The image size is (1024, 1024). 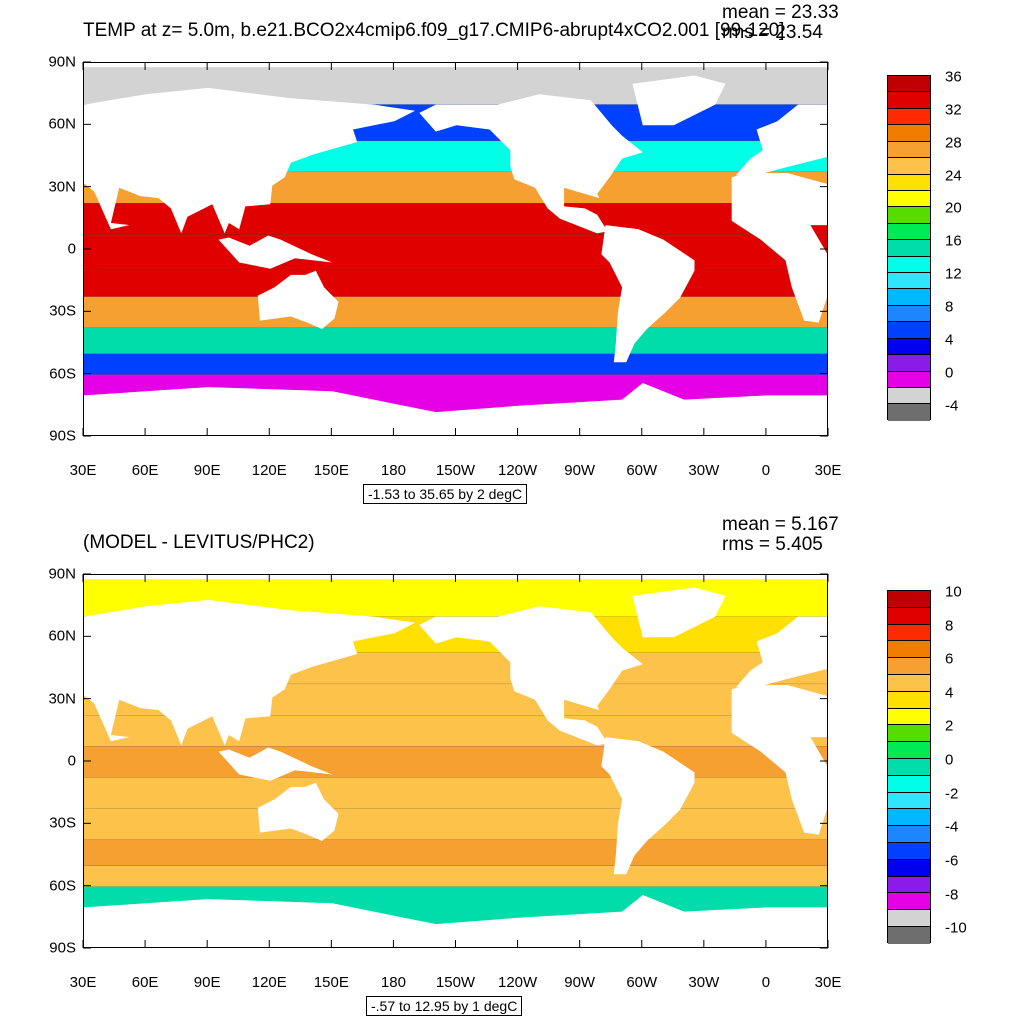 I want to click on y-tick-label: 30N, so click(x=62, y=699).